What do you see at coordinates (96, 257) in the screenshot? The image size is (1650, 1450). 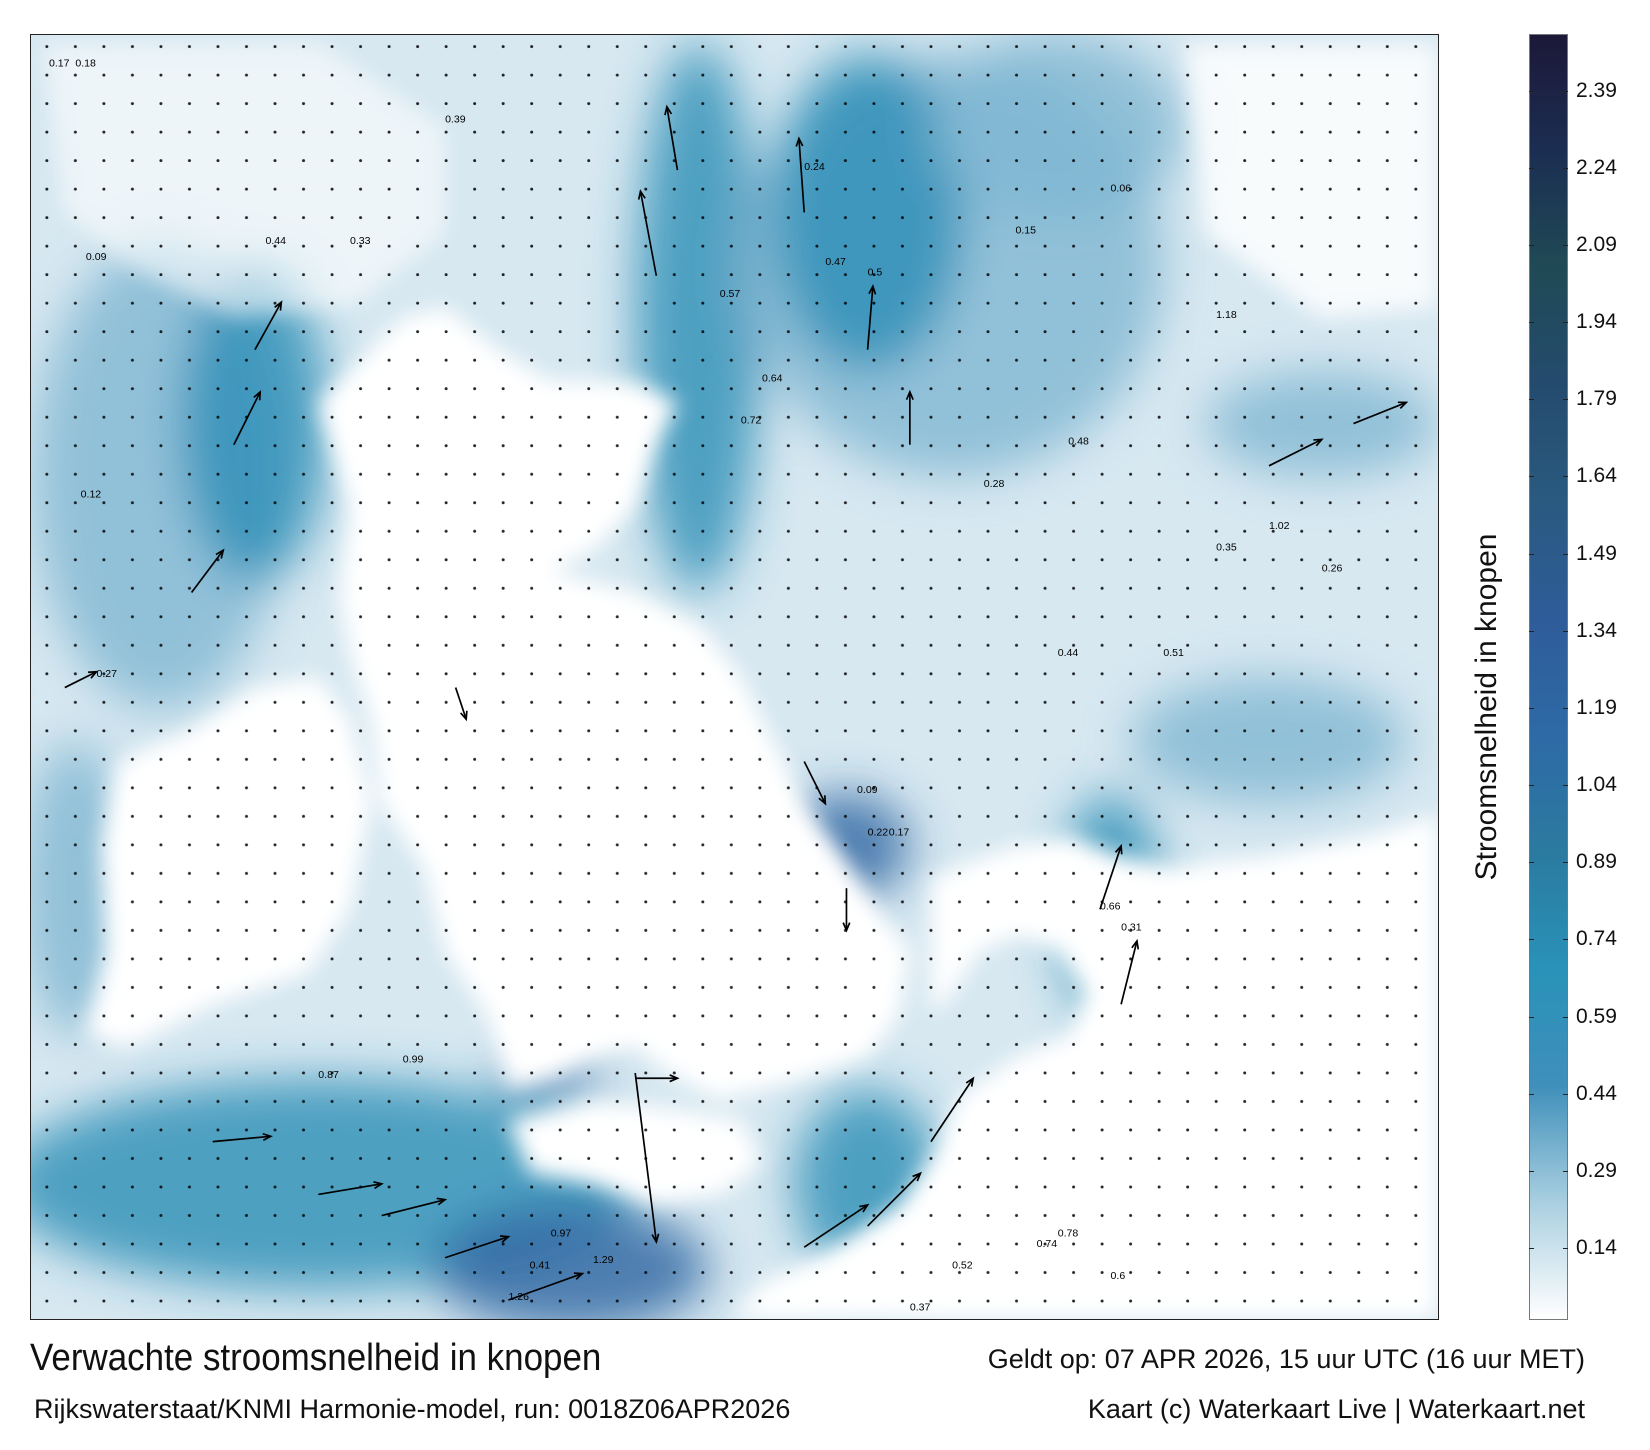 I see `speed-label: 0.09` at bounding box center [96, 257].